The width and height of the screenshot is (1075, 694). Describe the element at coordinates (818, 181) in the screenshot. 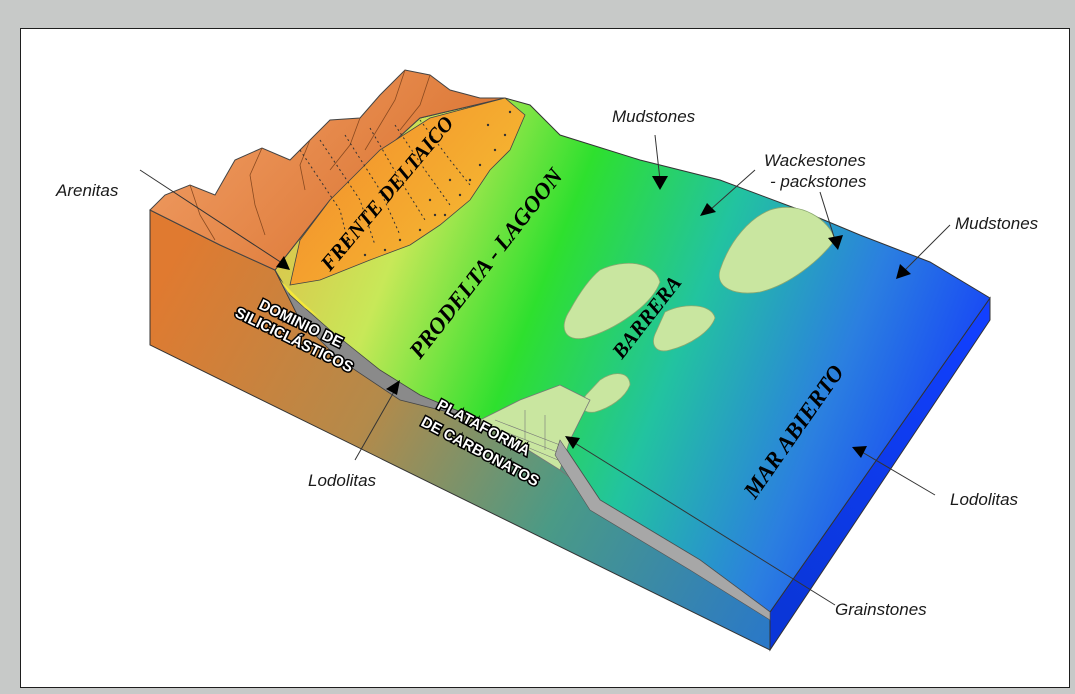

I see `label-packstones: - packstones` at that location.